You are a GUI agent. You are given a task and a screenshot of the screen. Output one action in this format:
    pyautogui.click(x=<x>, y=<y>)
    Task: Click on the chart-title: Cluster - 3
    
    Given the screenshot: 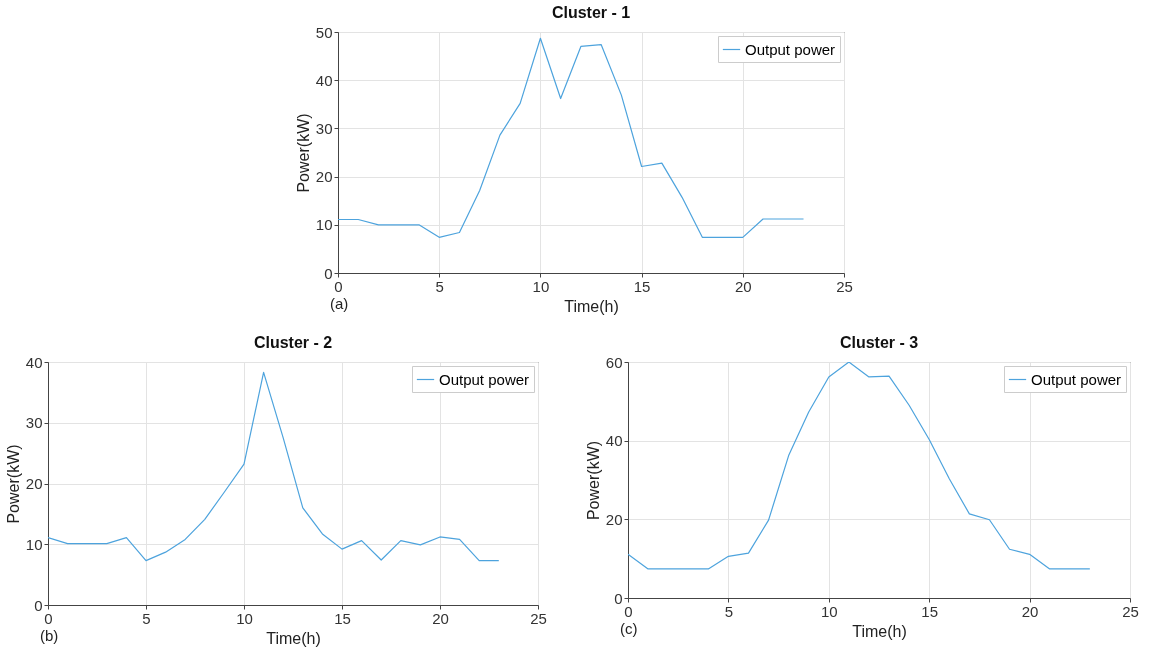 What is the action you would take?
    pyautogui.click(x=879, y=342)
    